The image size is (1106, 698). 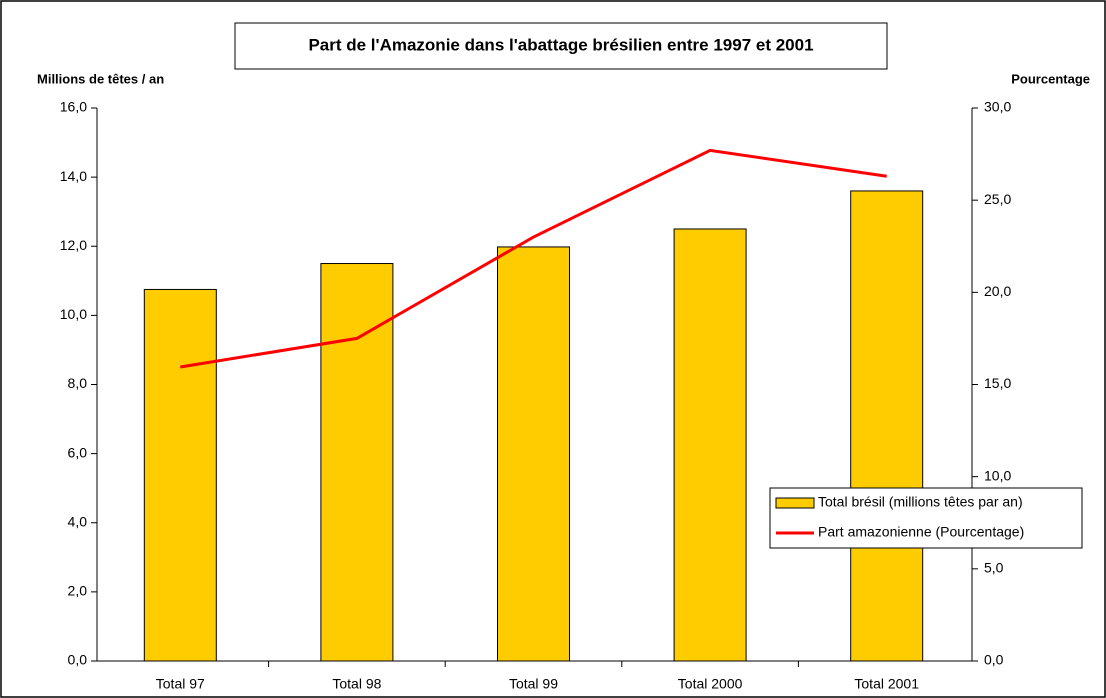 I want to click on legend-label: Part amazonienne (Pourcentage), so click(x=921, y=532).